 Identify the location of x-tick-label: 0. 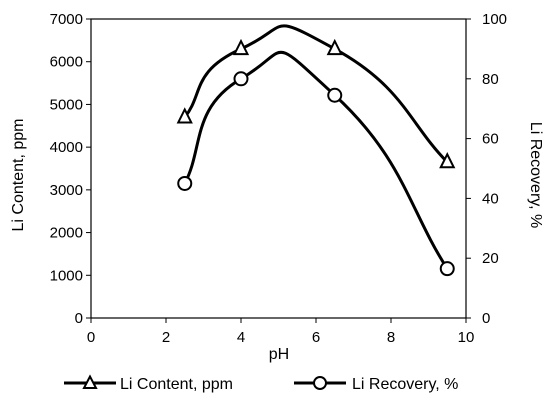
(91, 337).